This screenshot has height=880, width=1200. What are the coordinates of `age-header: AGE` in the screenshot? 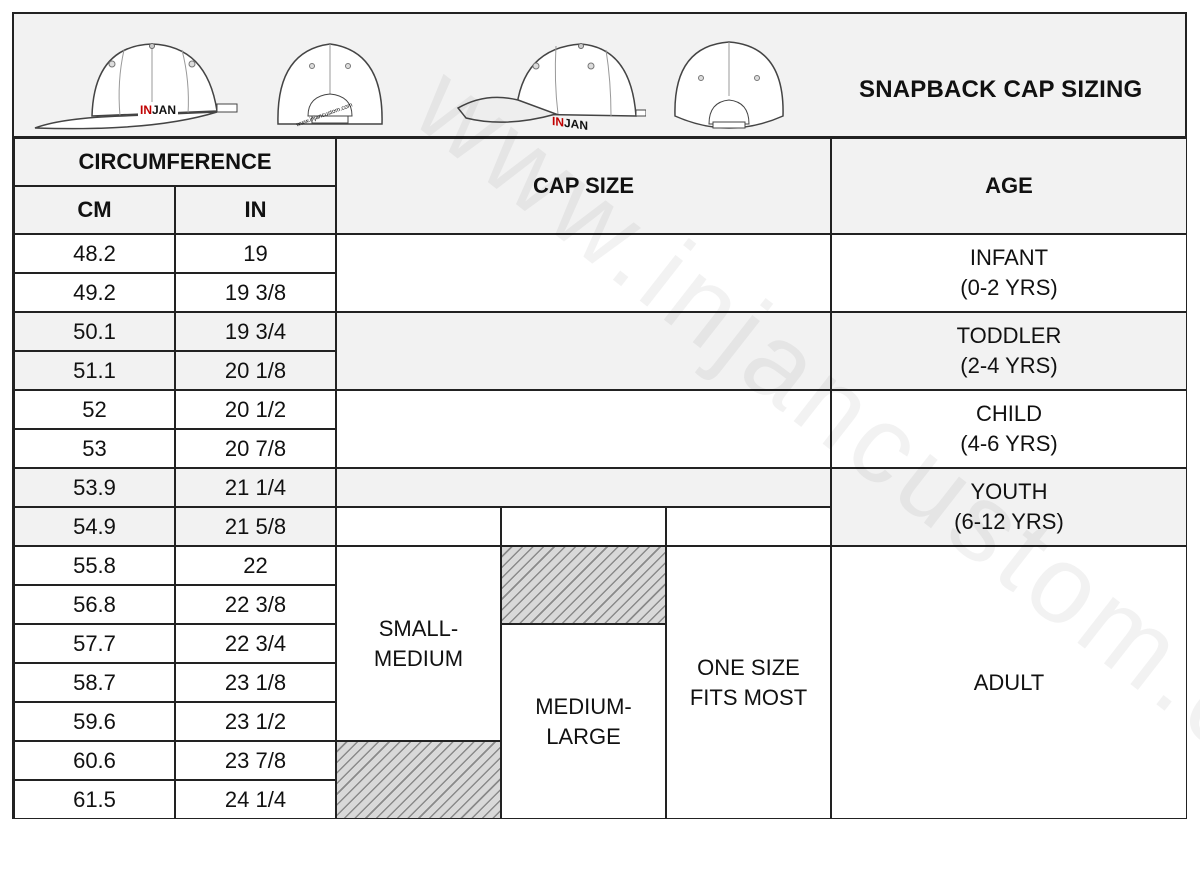 It's located at (1009, 186).